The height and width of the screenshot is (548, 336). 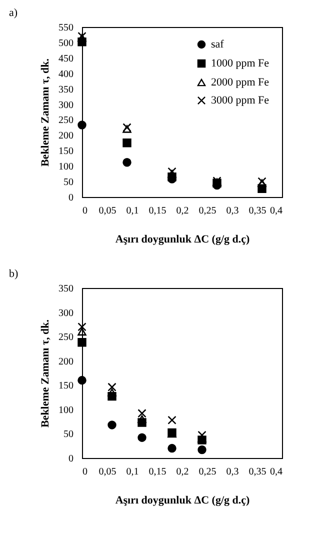 What do you see at coordinates (66, 28) in the screenshot?
I see `y-tick-label: 550` at bounding box center [66, 28].